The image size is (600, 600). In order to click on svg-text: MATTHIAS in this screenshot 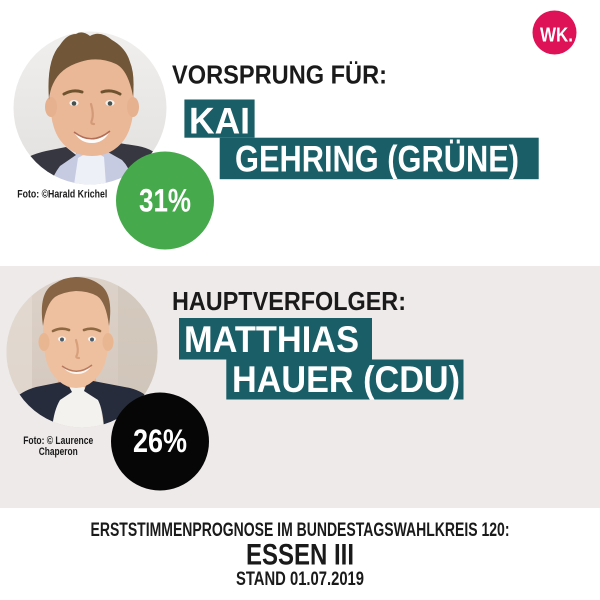, I will do `click(271, 339)`.